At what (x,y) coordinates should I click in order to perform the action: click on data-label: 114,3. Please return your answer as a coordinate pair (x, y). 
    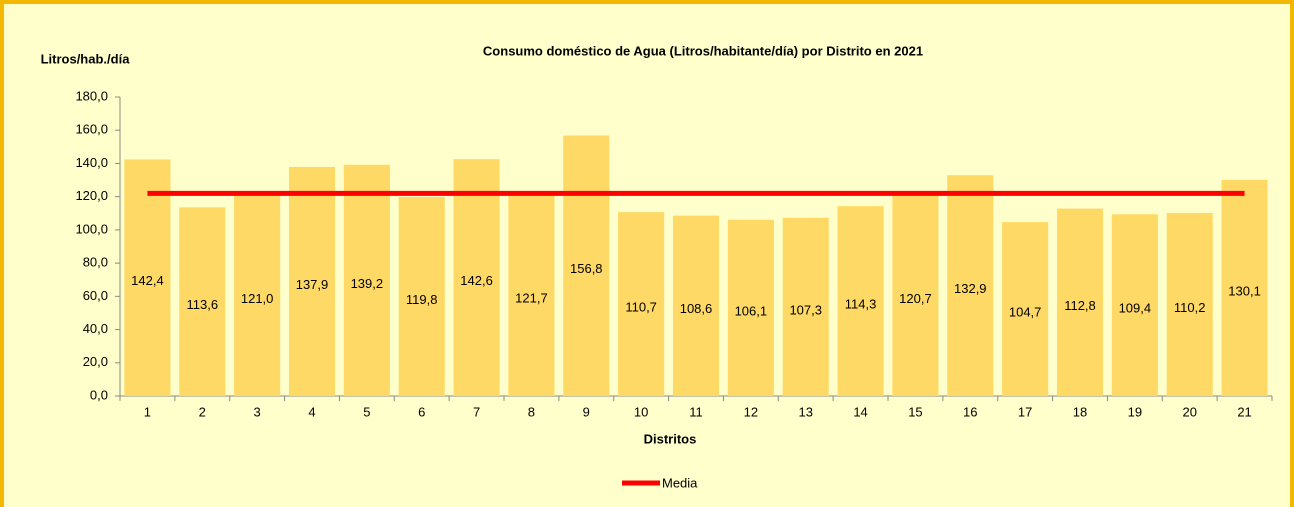
    Looking at the image, I should click on (861, 304).